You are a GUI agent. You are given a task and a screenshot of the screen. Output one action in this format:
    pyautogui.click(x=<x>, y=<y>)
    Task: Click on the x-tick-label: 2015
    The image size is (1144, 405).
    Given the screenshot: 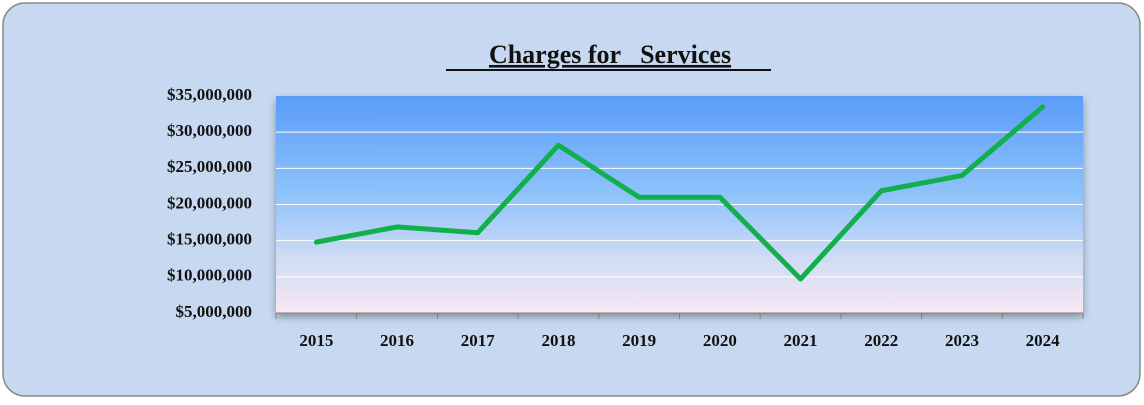 What is the action you would take?
    pyautogui.click(x=316, y=340)
    